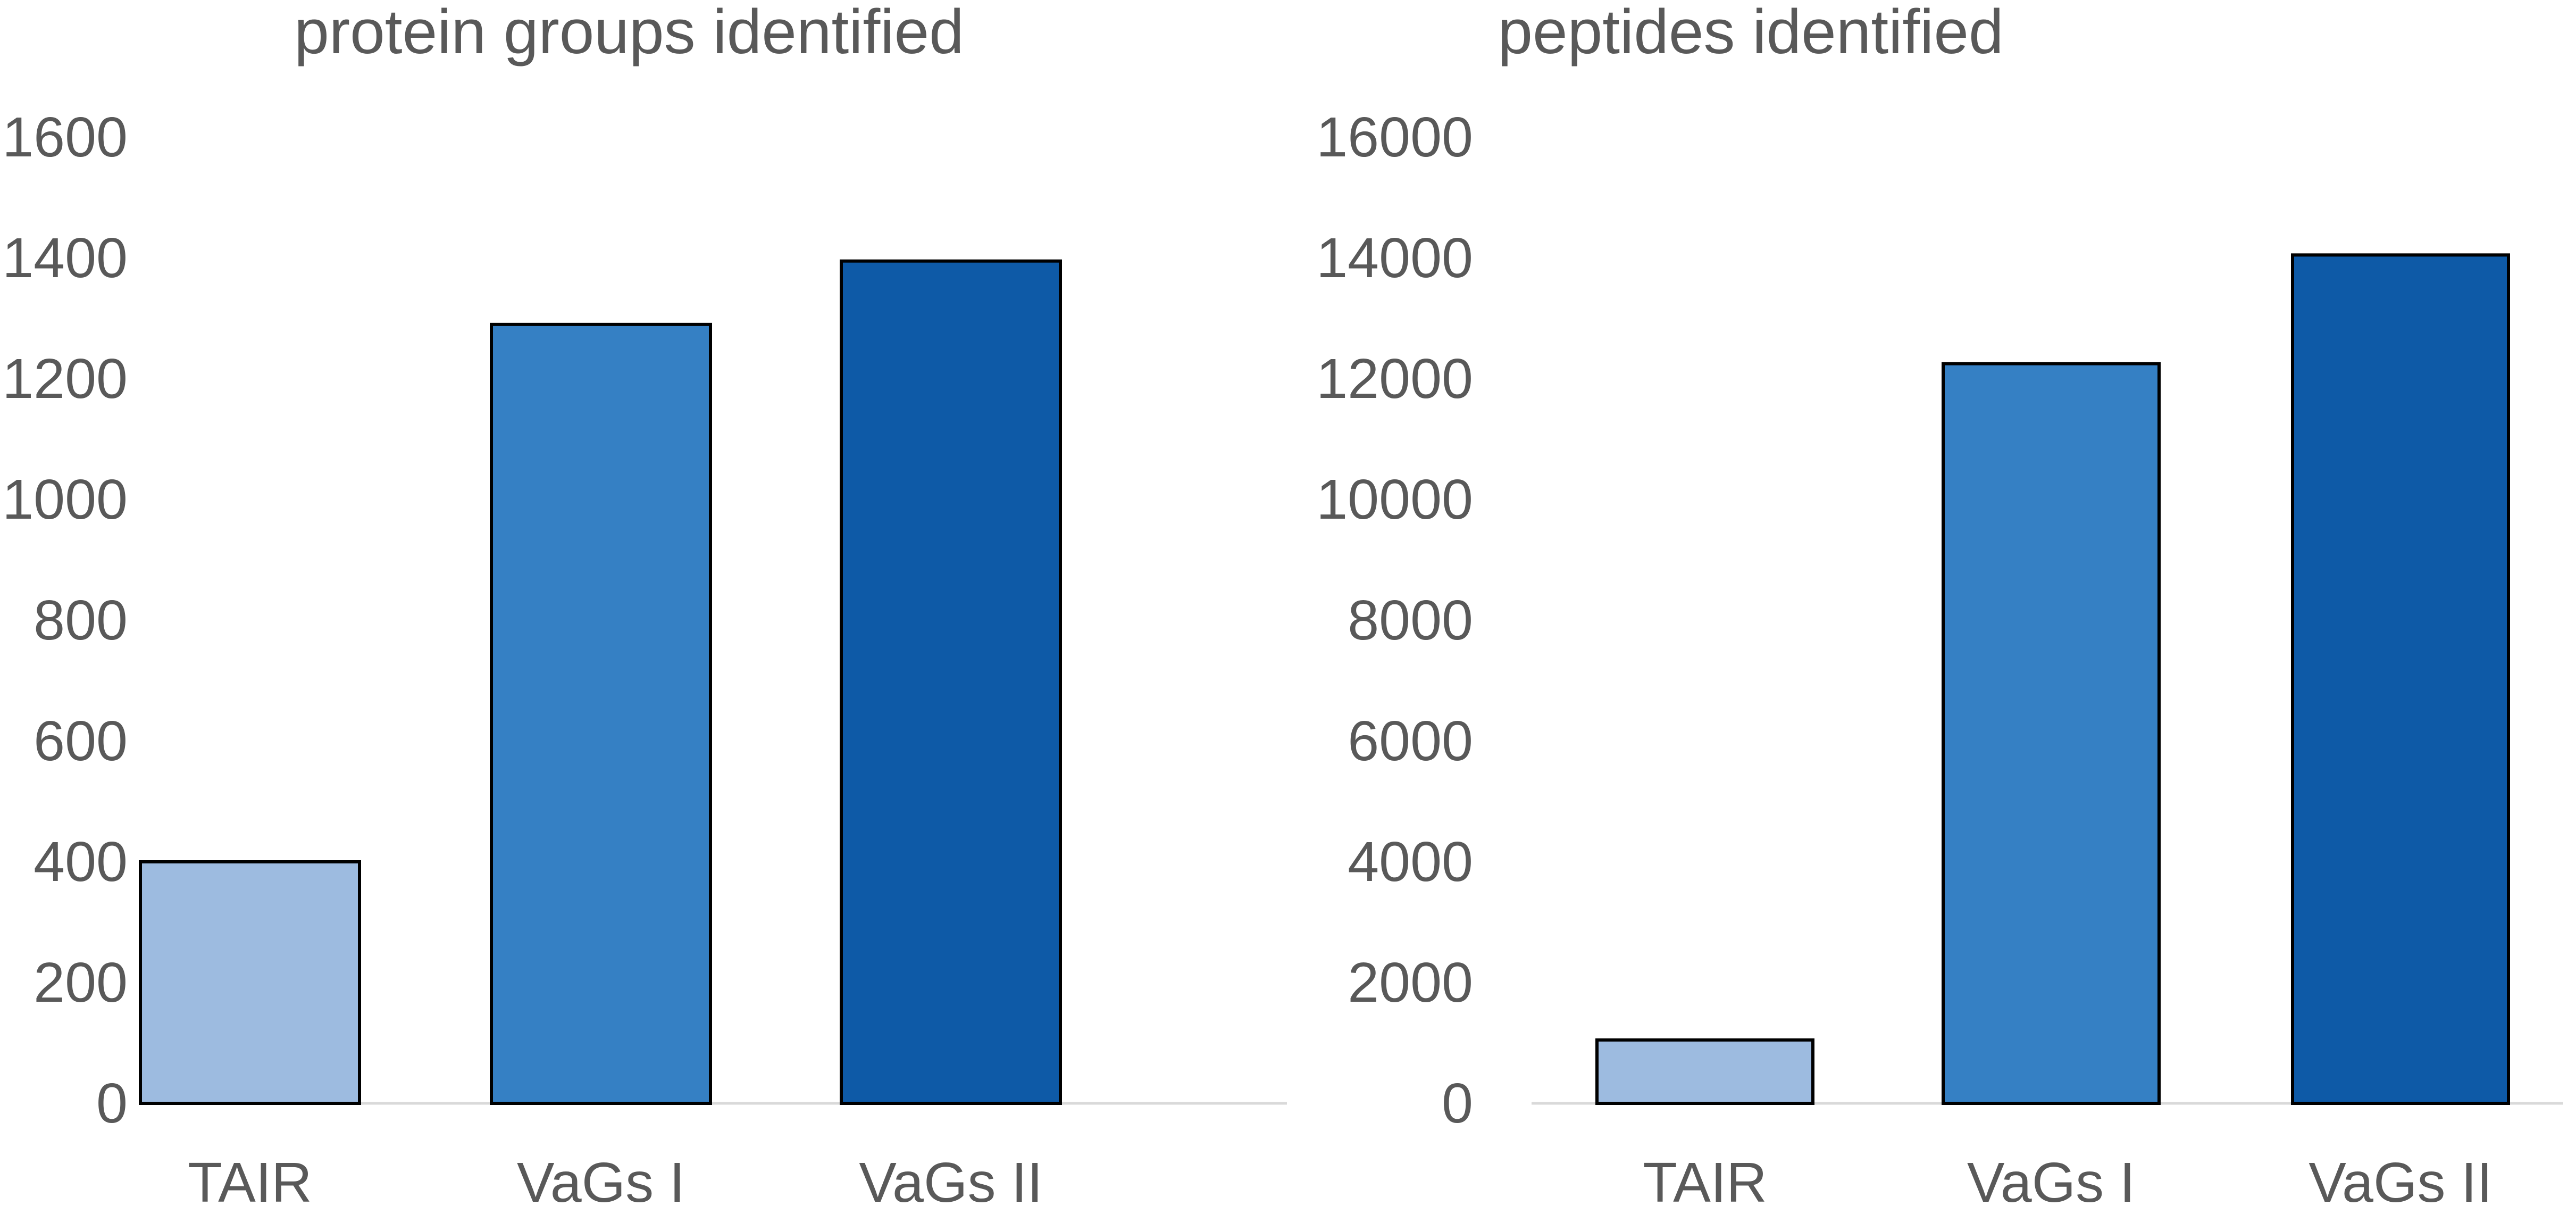  I want to click on y-tick-label: 200, so click(81, 983).